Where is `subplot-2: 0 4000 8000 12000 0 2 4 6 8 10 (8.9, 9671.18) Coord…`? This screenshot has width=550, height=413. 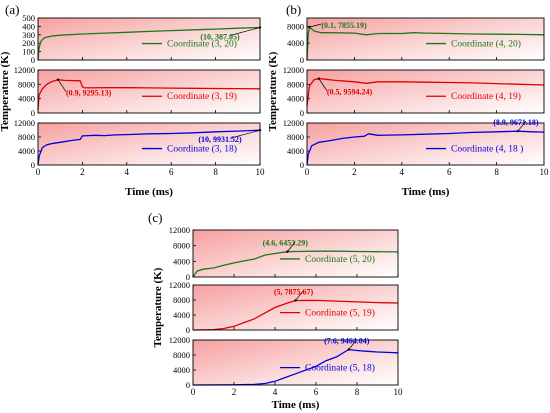 subplot-2: 0 4000 8000 12000 0 2 4 6 8 10 (8.9, 9671.18) Coord… is located at coordinates (416, 147).